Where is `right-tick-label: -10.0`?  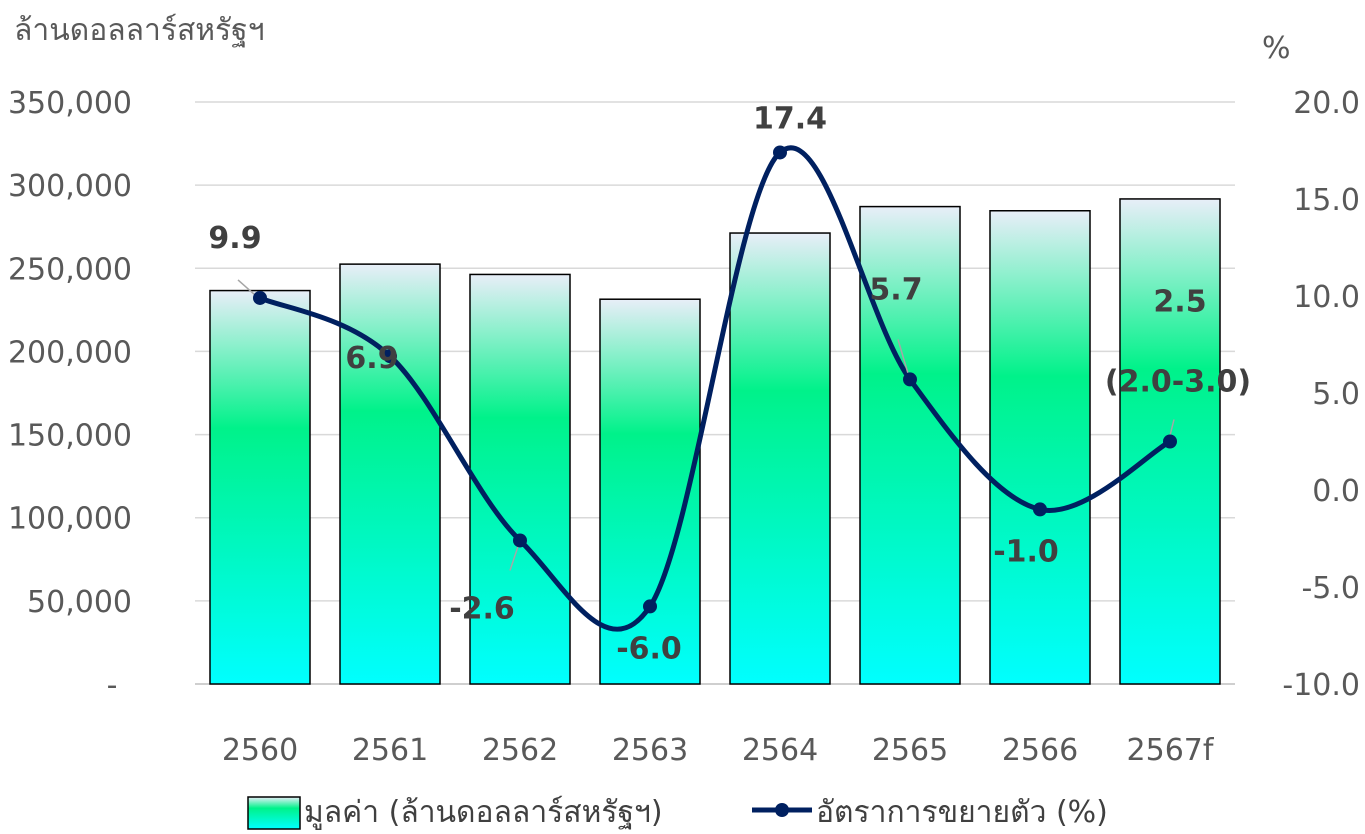 right-tick-label: -10.0 is located at coordinates (1321, 685).